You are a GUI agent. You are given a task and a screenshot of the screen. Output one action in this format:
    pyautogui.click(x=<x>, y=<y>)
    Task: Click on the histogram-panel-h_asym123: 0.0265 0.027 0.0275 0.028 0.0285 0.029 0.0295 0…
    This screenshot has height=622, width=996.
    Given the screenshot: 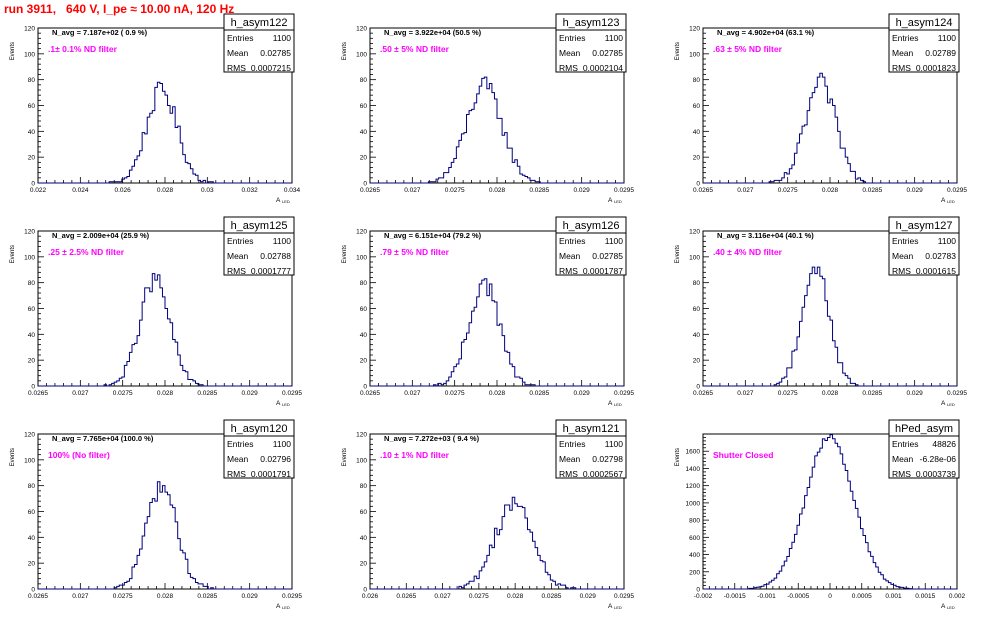 What is the action you would take?
    pyautogui.click(x=488, y=108)
    